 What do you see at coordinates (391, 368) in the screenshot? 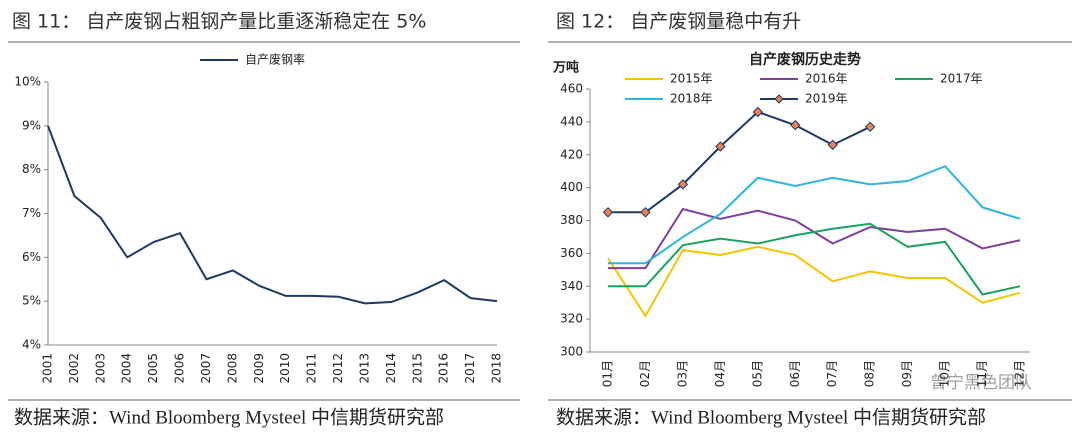
I see `x-tick-label: 2014` at bounding box center [391, 368].